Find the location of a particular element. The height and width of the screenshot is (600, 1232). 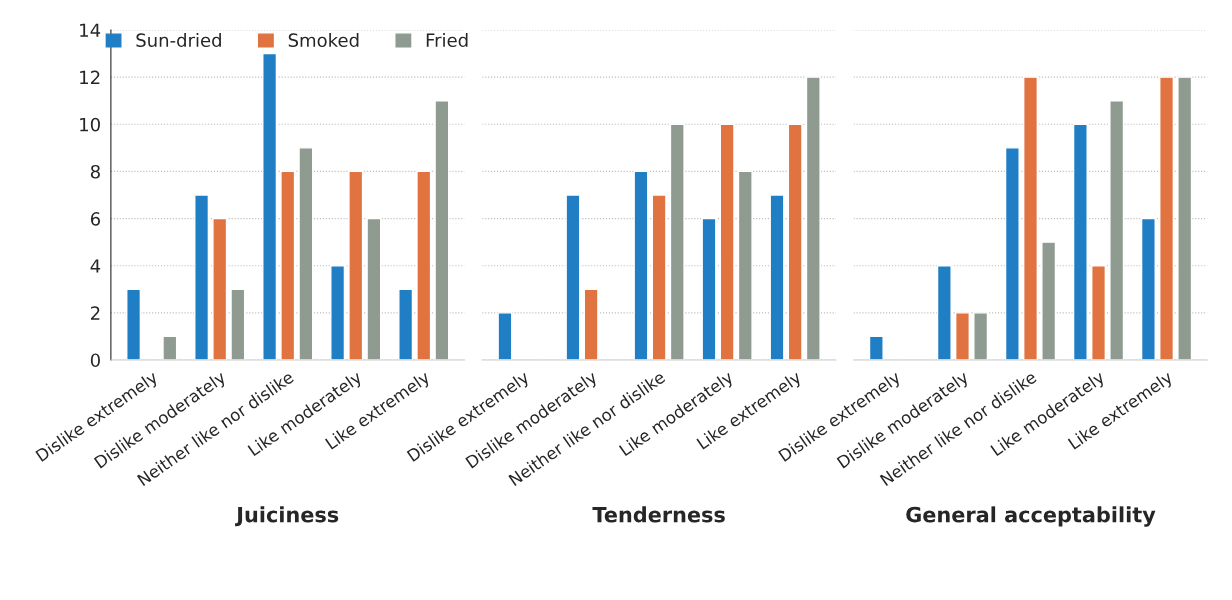

legend-label: Fried is located at coordinates (447, 40).